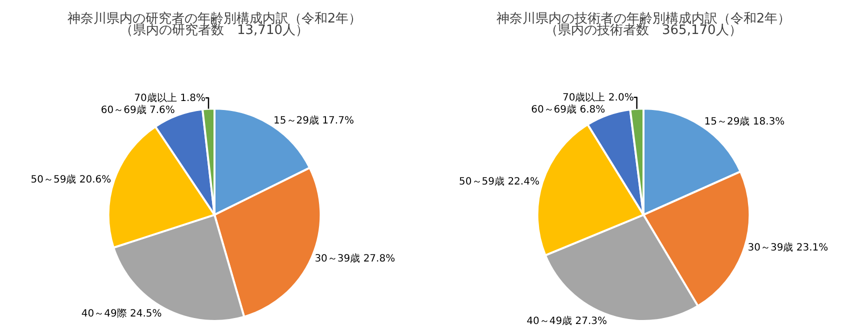  What do you see at coordinates (598, 97) in the screenshot?
I see `slice-label: 70歳以上 2.0%` at bounding box center [598, 97].